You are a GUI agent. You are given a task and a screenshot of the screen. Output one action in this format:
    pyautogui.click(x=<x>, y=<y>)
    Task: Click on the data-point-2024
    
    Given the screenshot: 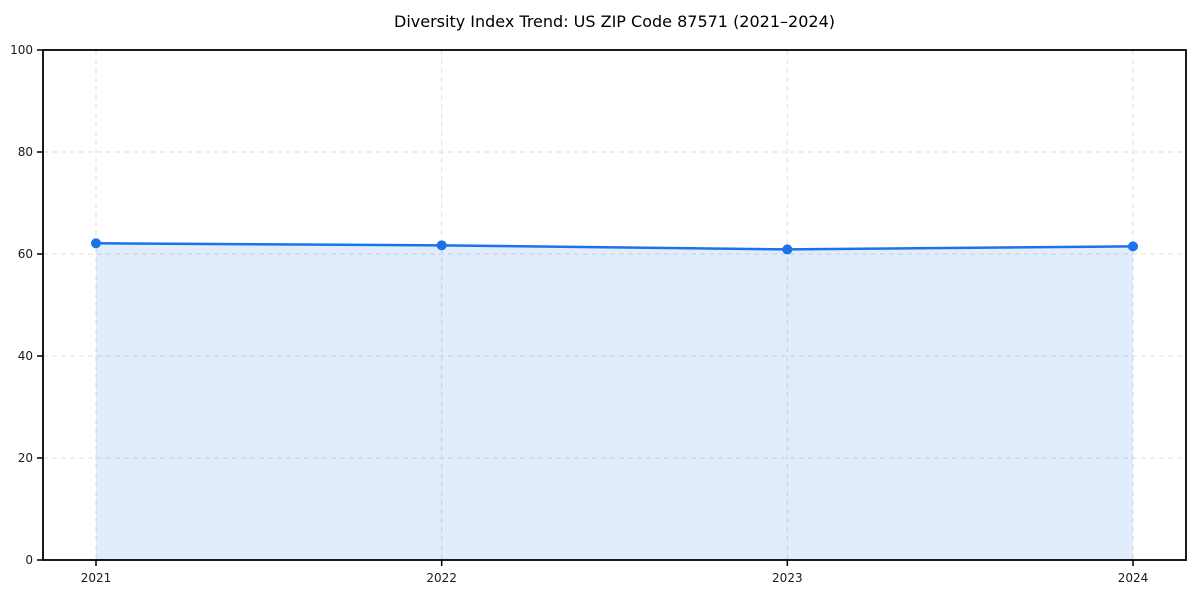 What is the action you would take?
    pyautogui.click(x=1133, y=246)
    